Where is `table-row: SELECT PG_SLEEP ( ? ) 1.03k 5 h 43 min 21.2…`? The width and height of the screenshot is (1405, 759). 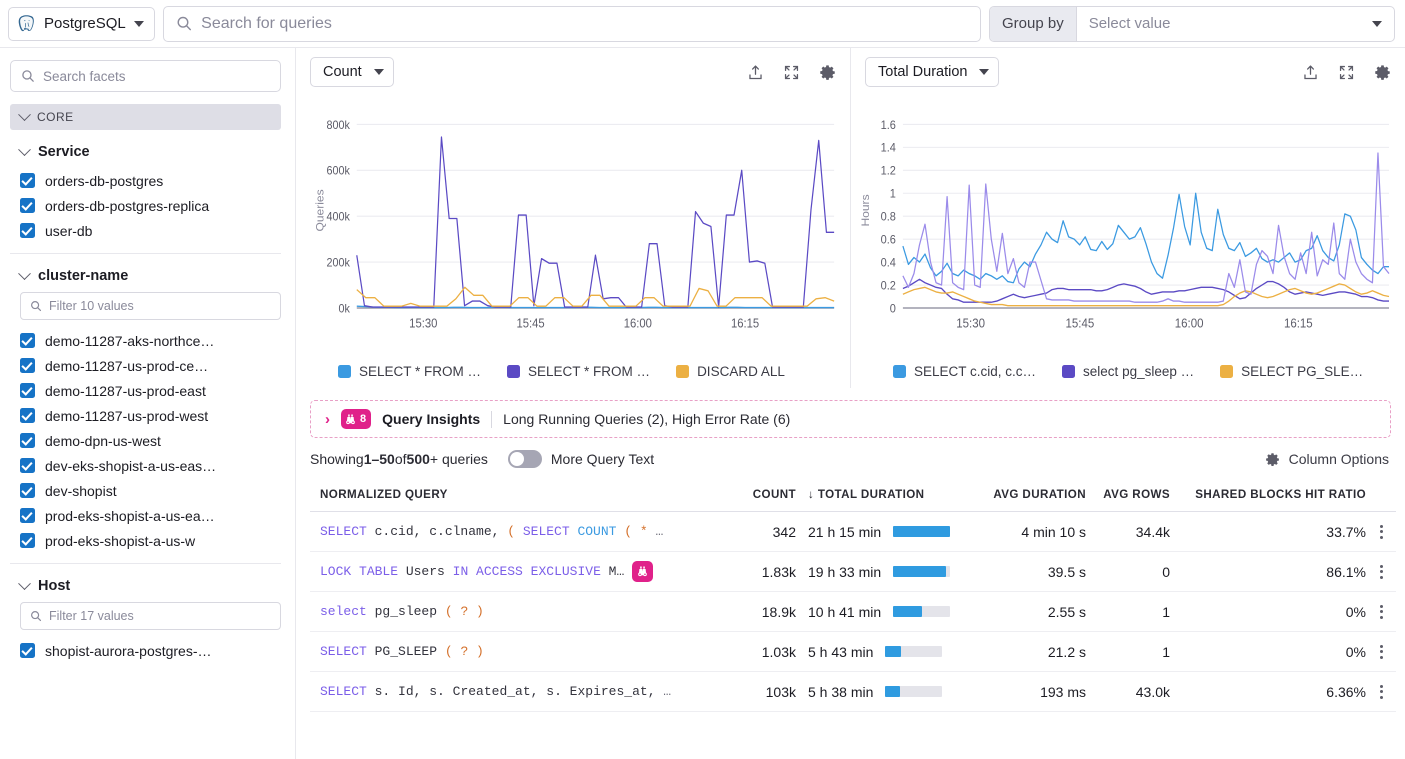 table-row: SELECT PG_SLEEP ( ? ) 1.03k 5 h 43 min 21.2… is located at coordinates (853, 651).